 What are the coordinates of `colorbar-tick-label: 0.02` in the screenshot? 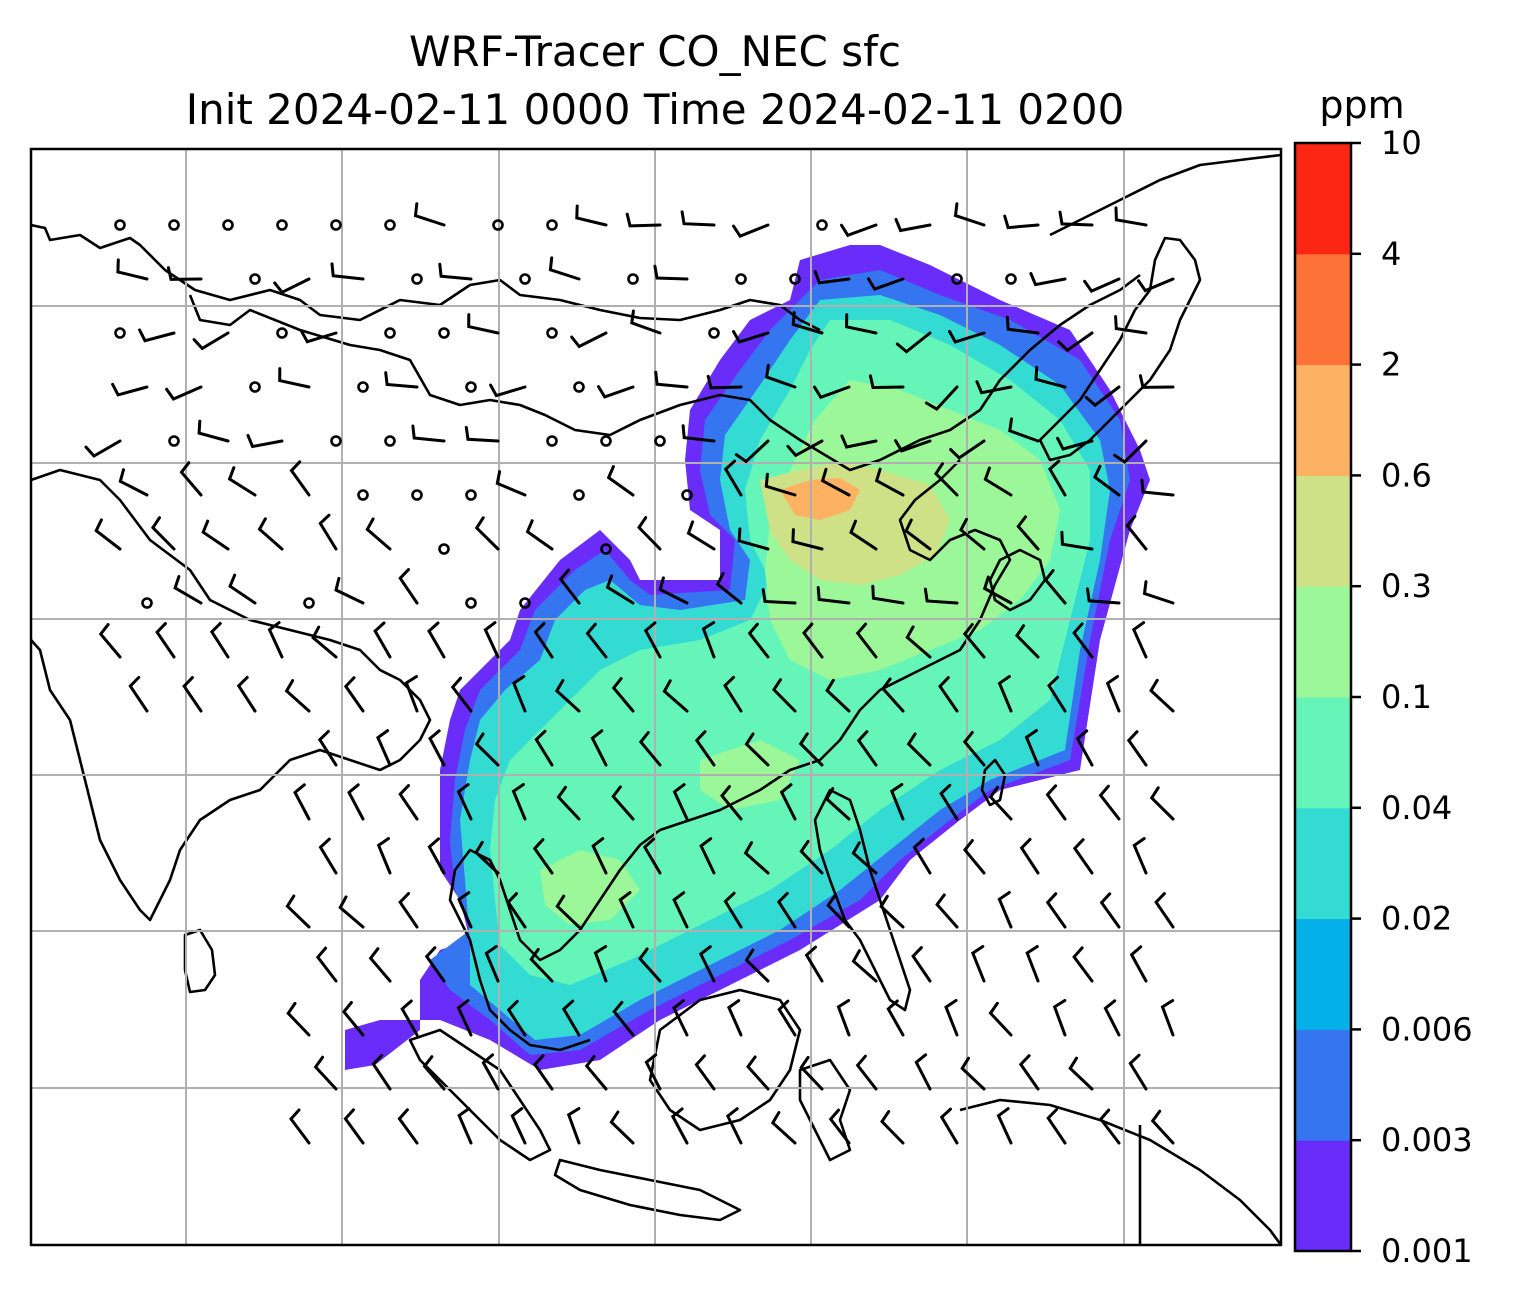 It's located at (1416, 919).